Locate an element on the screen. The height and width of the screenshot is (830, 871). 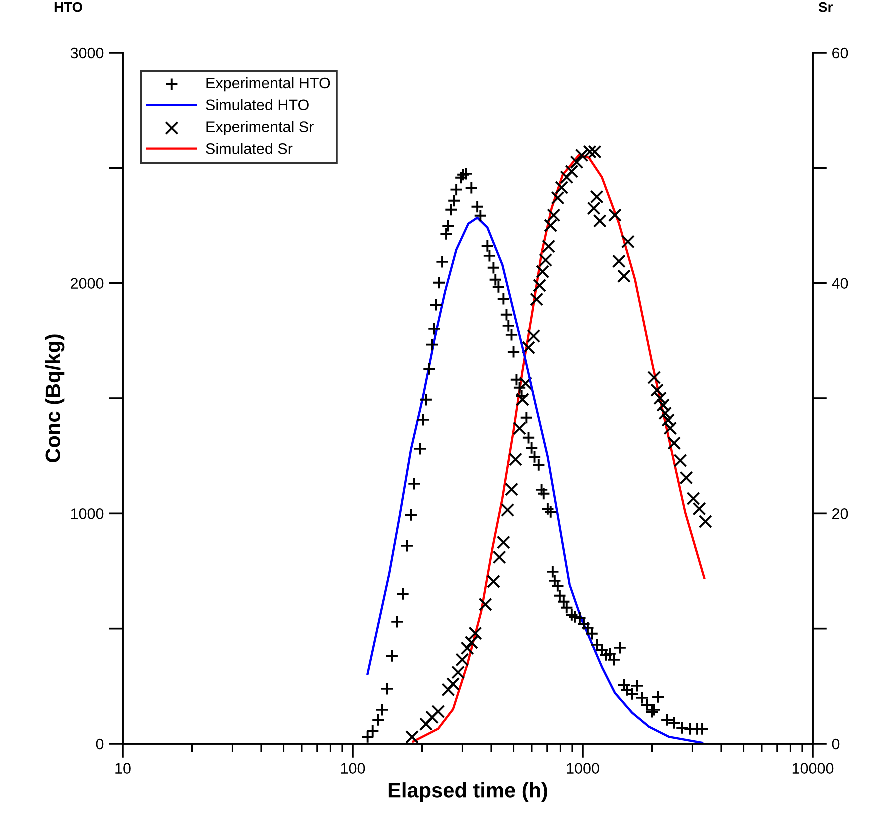
x-tick-label: 10000 is located at coordinates (813, 768).